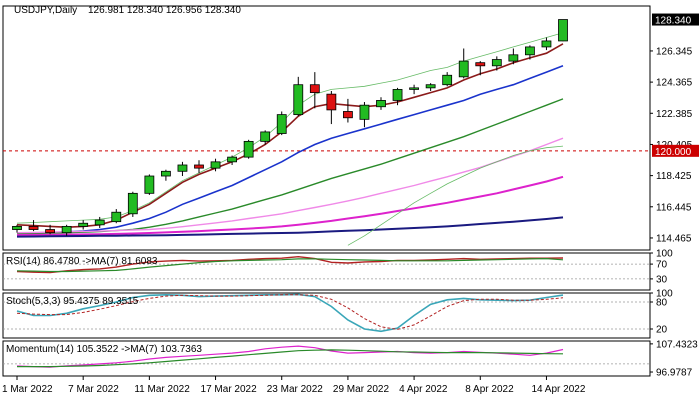 Image resolution: width=700 pixels, height=400 pixels. Describe the element at coordinates (164, 10) in the screenshot. I see `ohlc-readout: 126.981 128.340 126.956 128.340` at that location.